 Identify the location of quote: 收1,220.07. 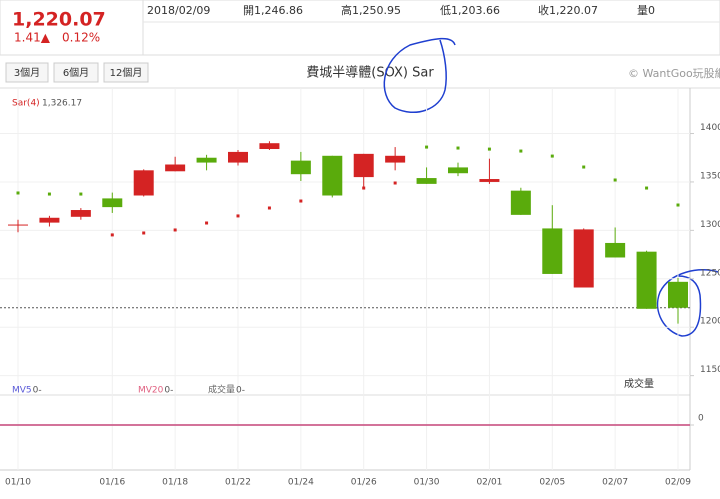
(568, 10).